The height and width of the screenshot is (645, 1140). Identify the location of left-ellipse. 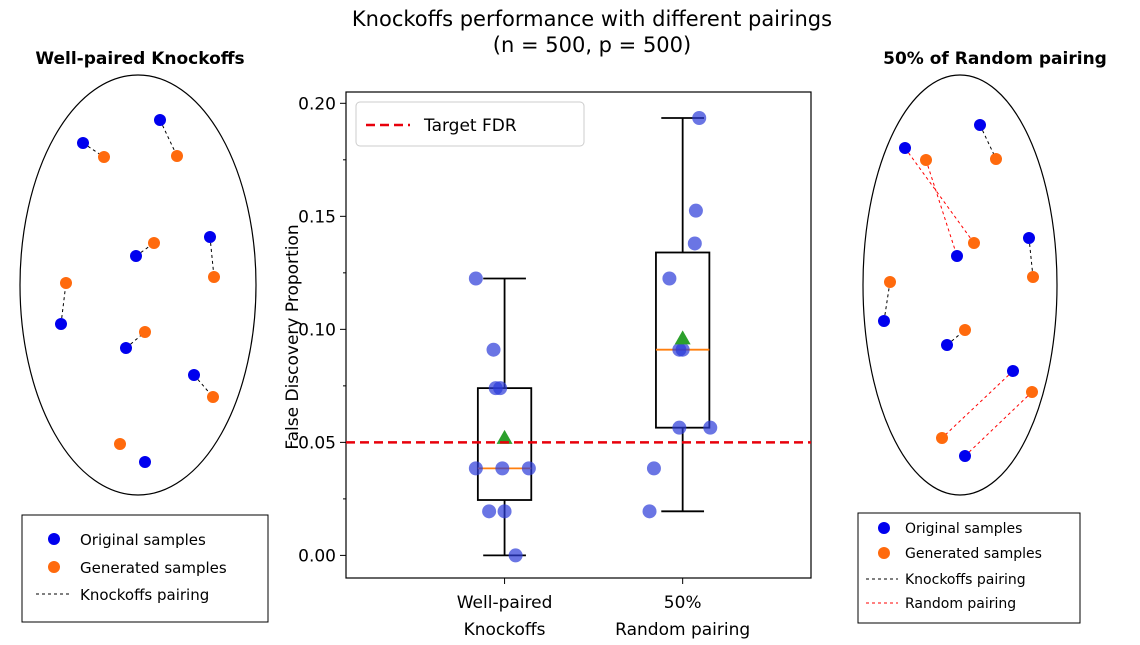
(138, 285).